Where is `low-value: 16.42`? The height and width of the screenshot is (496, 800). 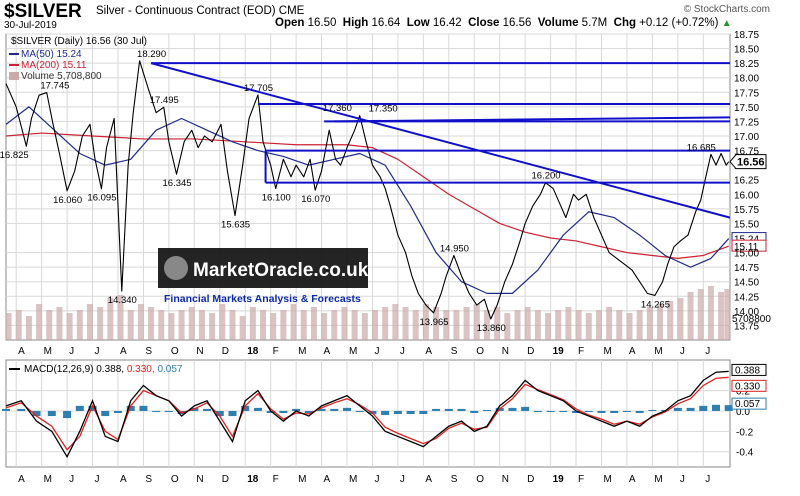 low-value: 16.42 is located at coordinates (447, 23).